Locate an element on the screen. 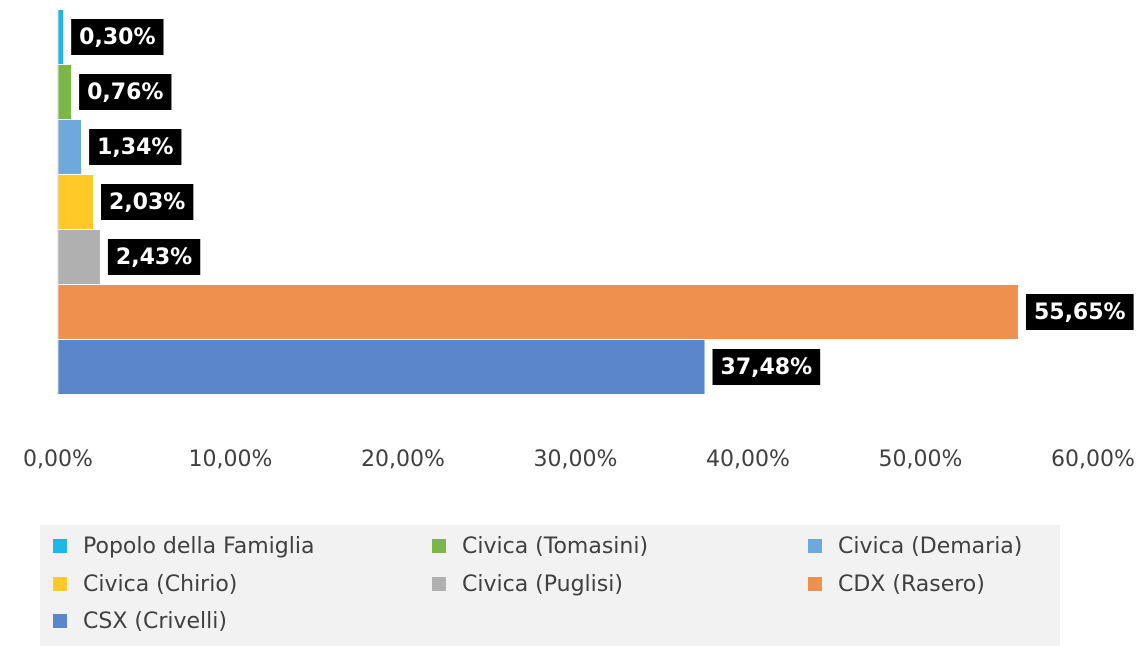 The image size is (1147, 646). data-label: 0,76% is located at coordinates (125, 92).